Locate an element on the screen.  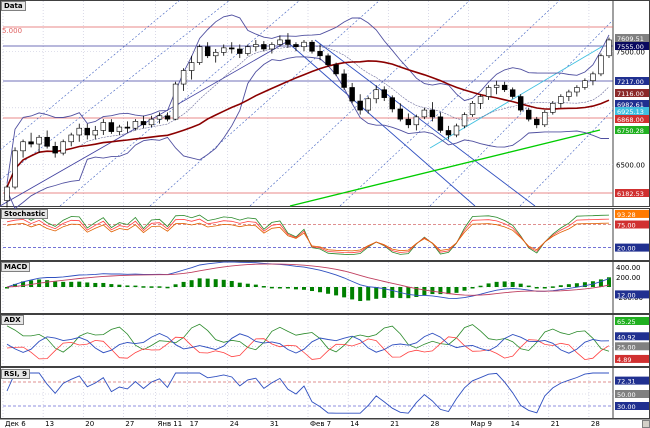
macd-signal-line is located at coordinates (308, 279).